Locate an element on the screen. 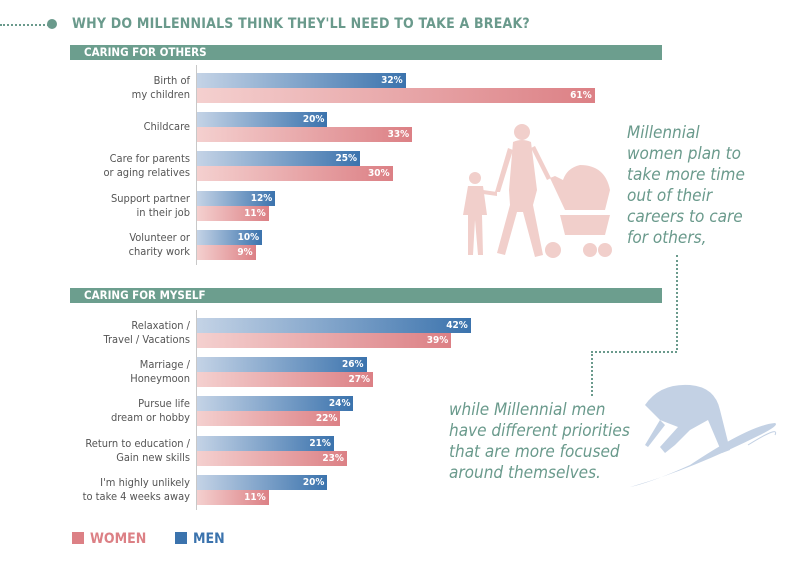 This screenshot has width=800, height=563. woman-with-child-and-stroller-silhouette-icon is located at coordinates (537, 191).